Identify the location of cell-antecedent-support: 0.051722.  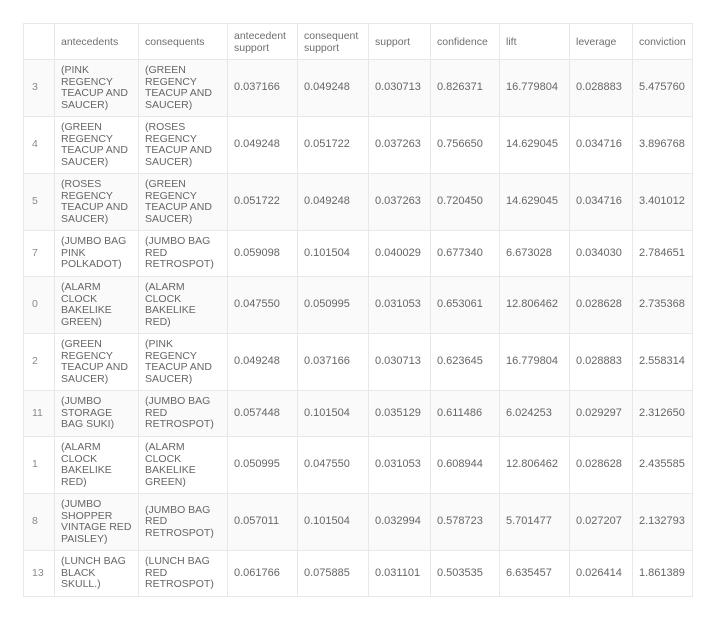
(262, 202).